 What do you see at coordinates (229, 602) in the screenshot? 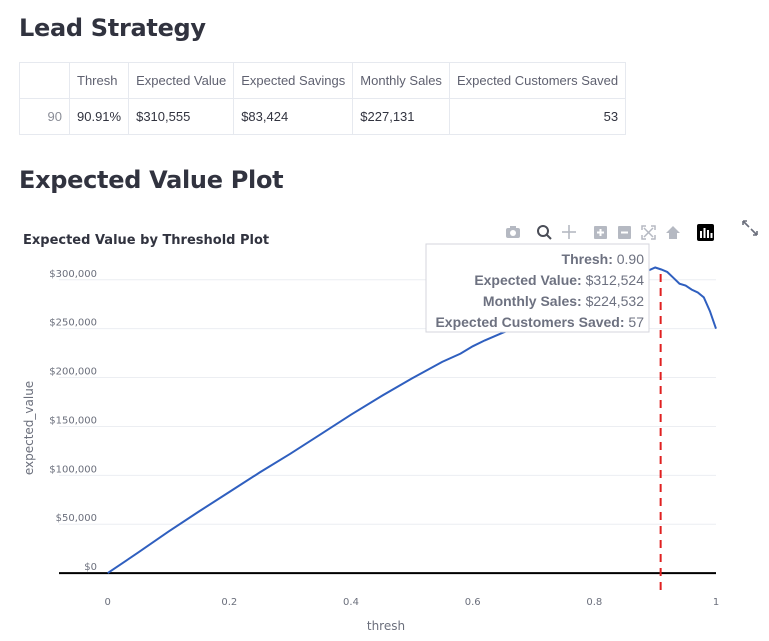
I see `x-tick-label: 0.2` at bounding box center [229, 602].